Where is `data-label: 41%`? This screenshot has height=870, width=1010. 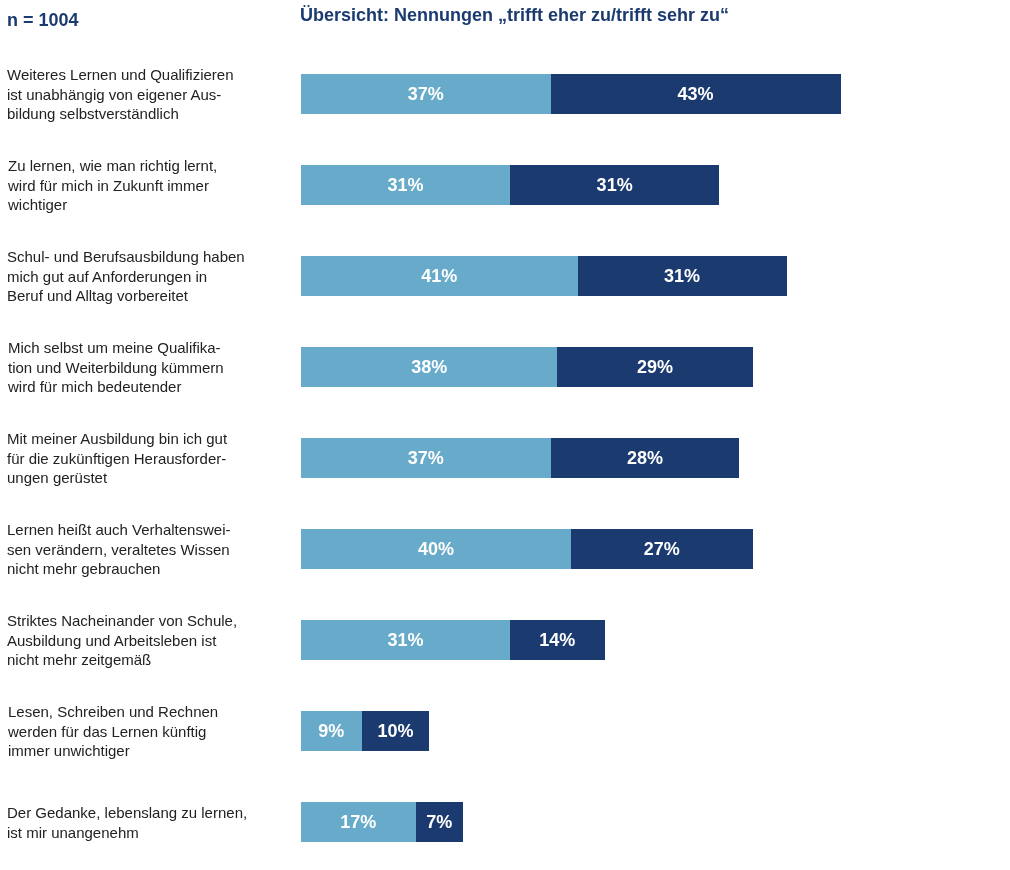
data-label: 41% is located at coordinates (439, 275).